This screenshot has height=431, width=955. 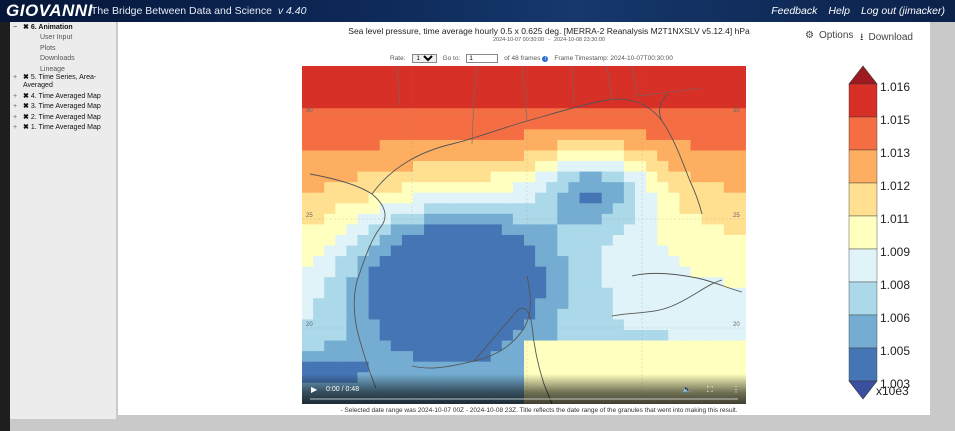 What do you see at coordinates (524, 399) in the screenshot?
I see `video-progress-bar` at bounding box center [524, 399].